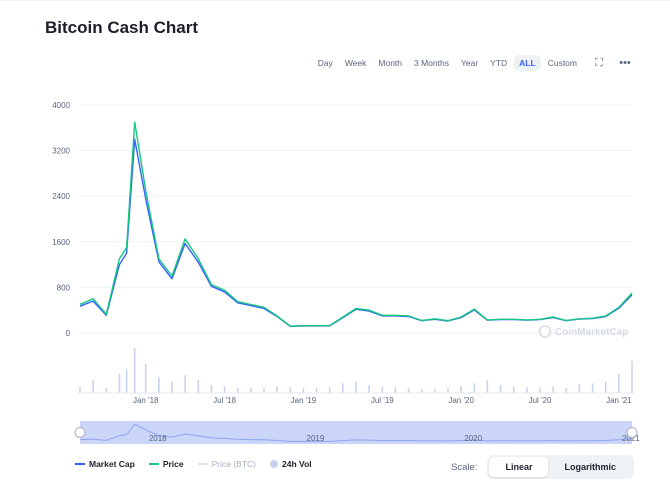 This screenshot has width=670, height=480. What do you see at coordinates (599, 62) in the screenshot?
I see `fullscreen-icon: ⛶` at bounding box center [599, 62].